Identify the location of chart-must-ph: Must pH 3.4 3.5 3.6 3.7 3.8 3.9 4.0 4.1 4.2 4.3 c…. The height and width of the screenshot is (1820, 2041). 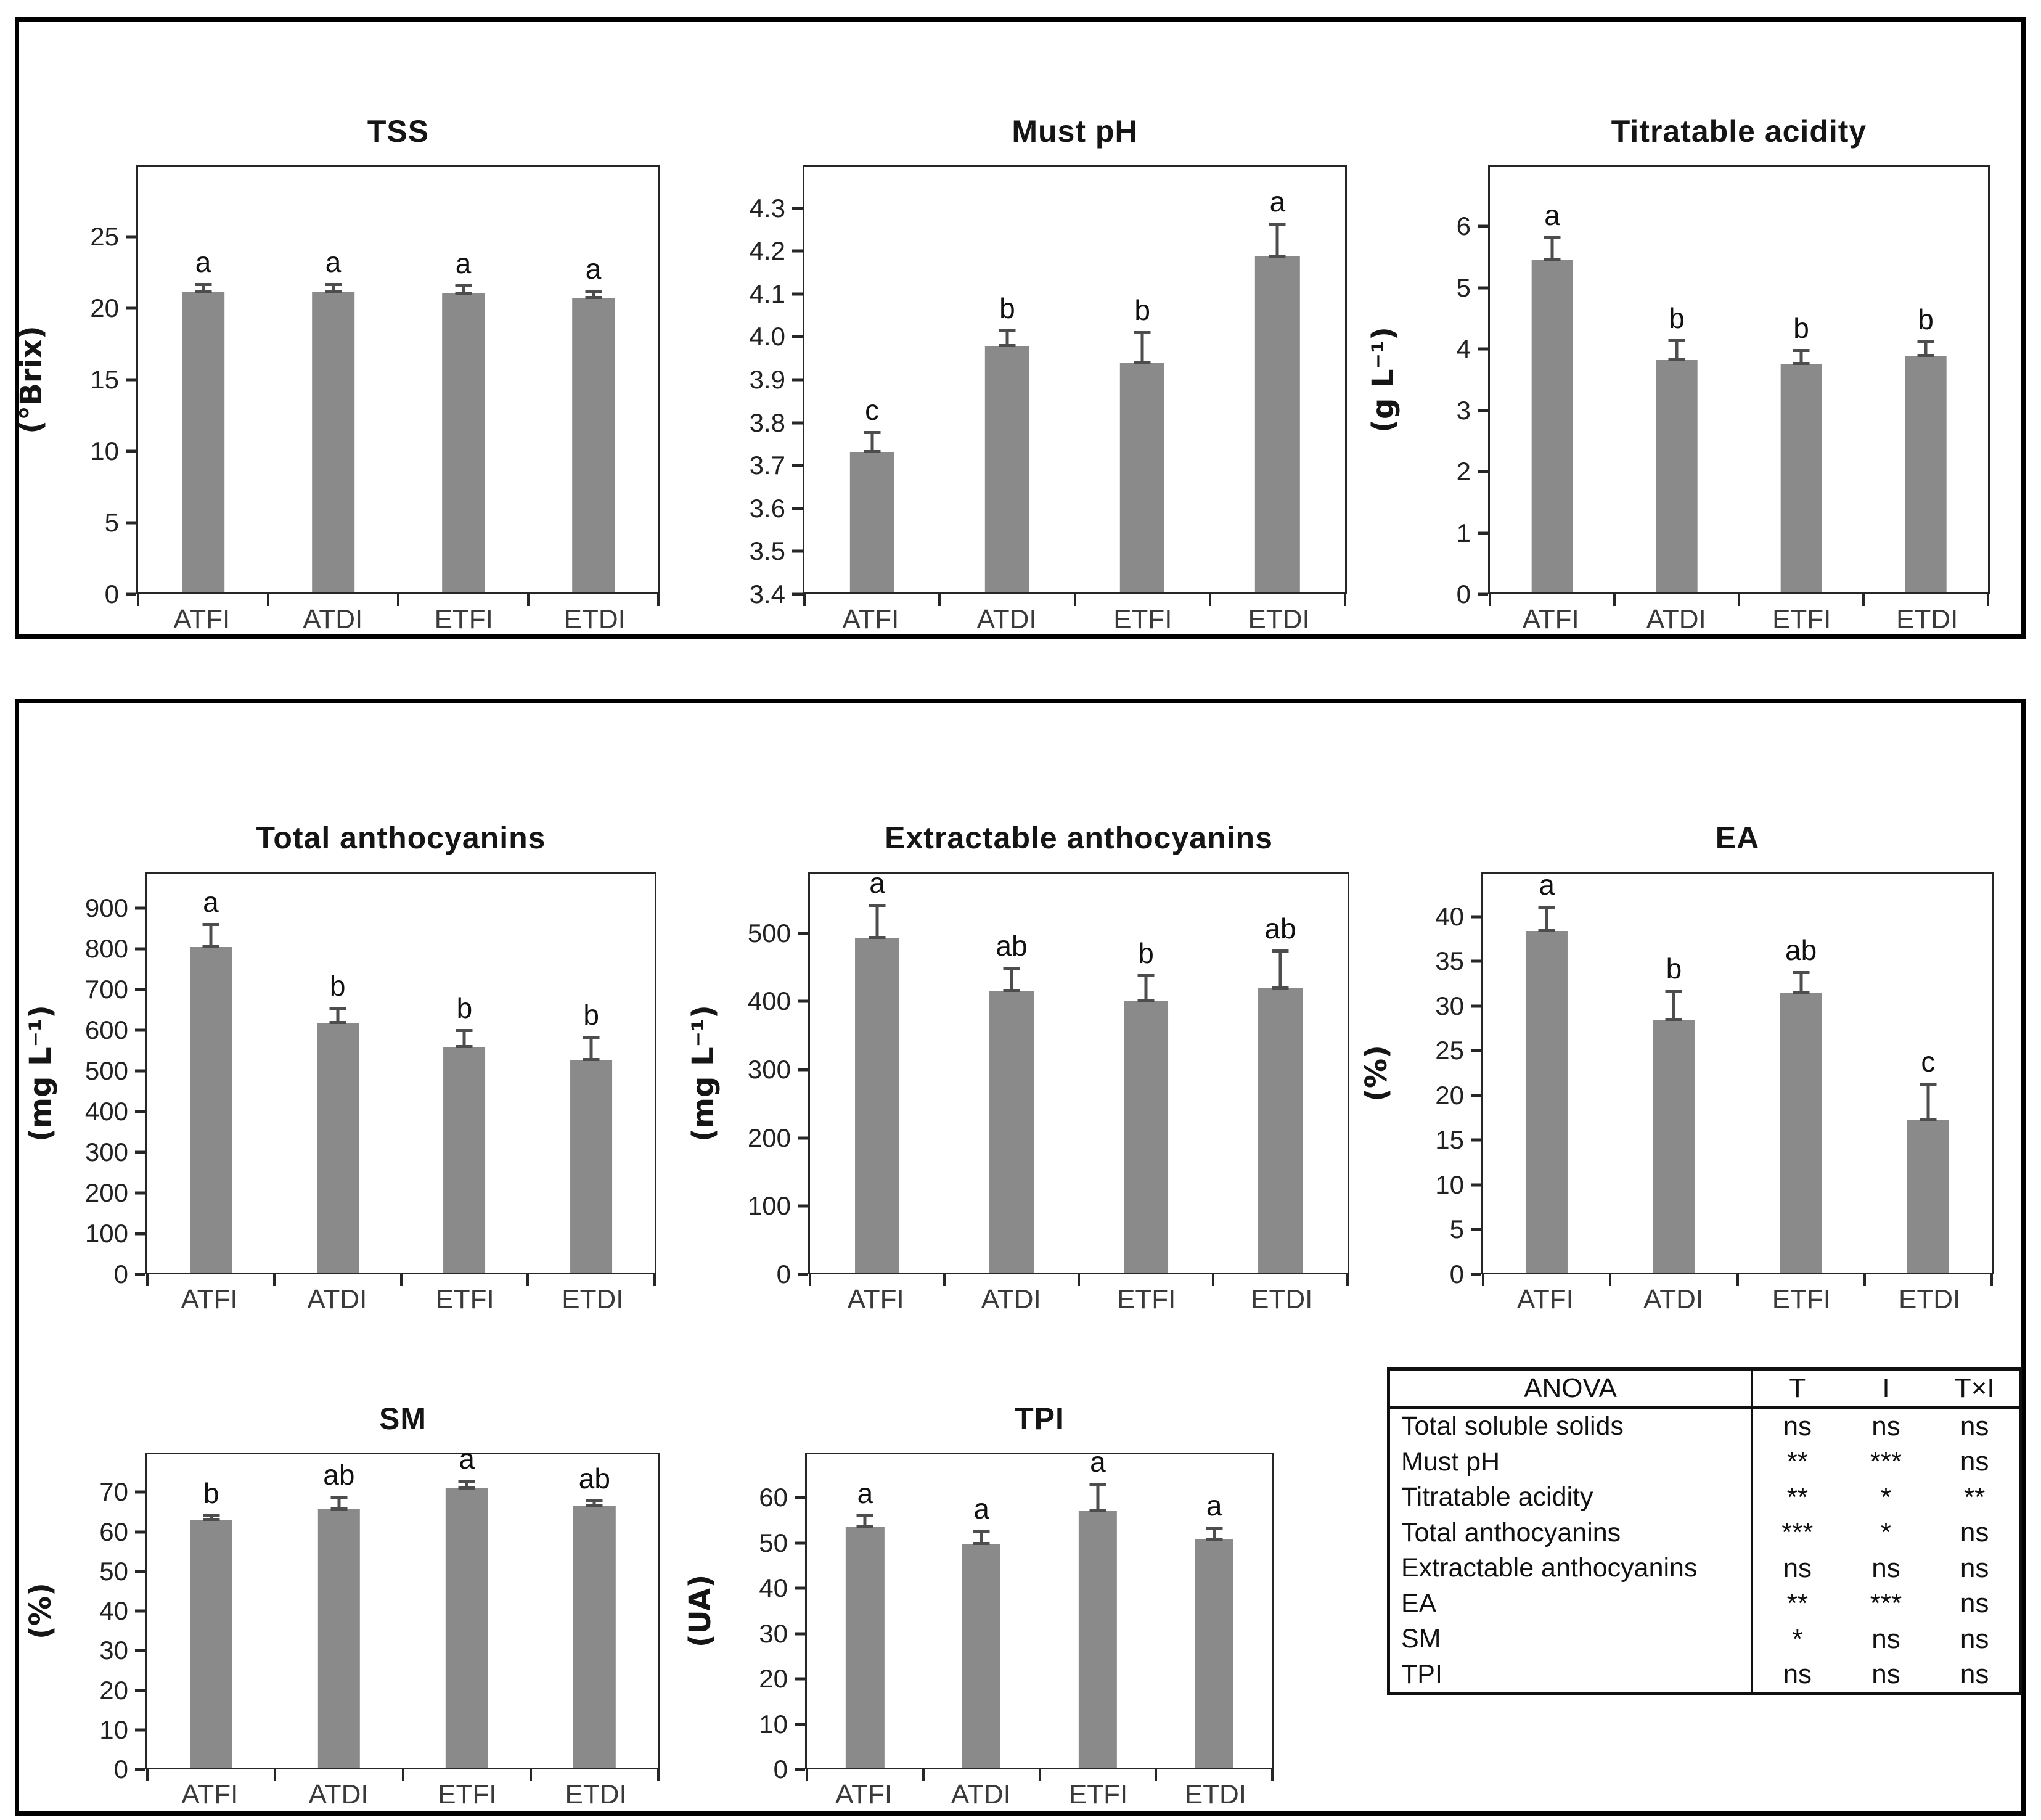
(1010, 351).